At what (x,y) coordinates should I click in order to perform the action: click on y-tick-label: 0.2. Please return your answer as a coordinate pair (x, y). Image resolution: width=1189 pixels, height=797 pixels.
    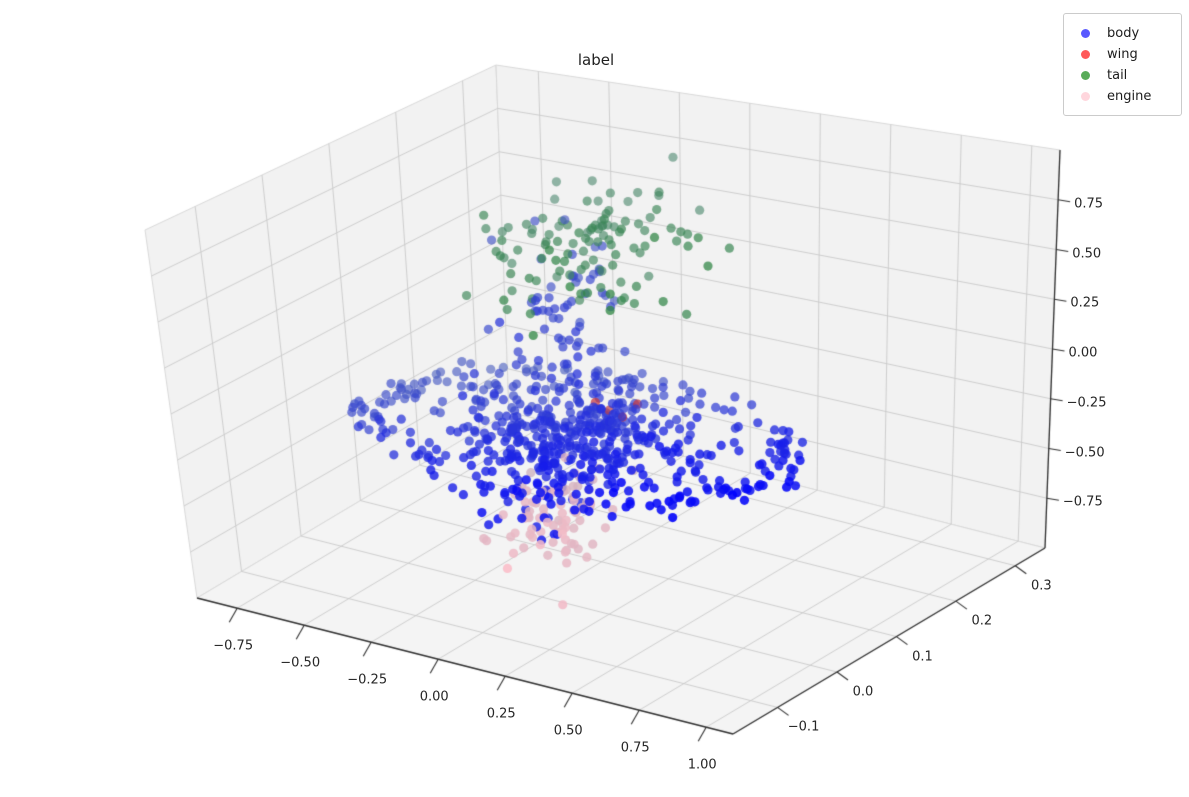
    Looking at the image, I should click on (982, 621).